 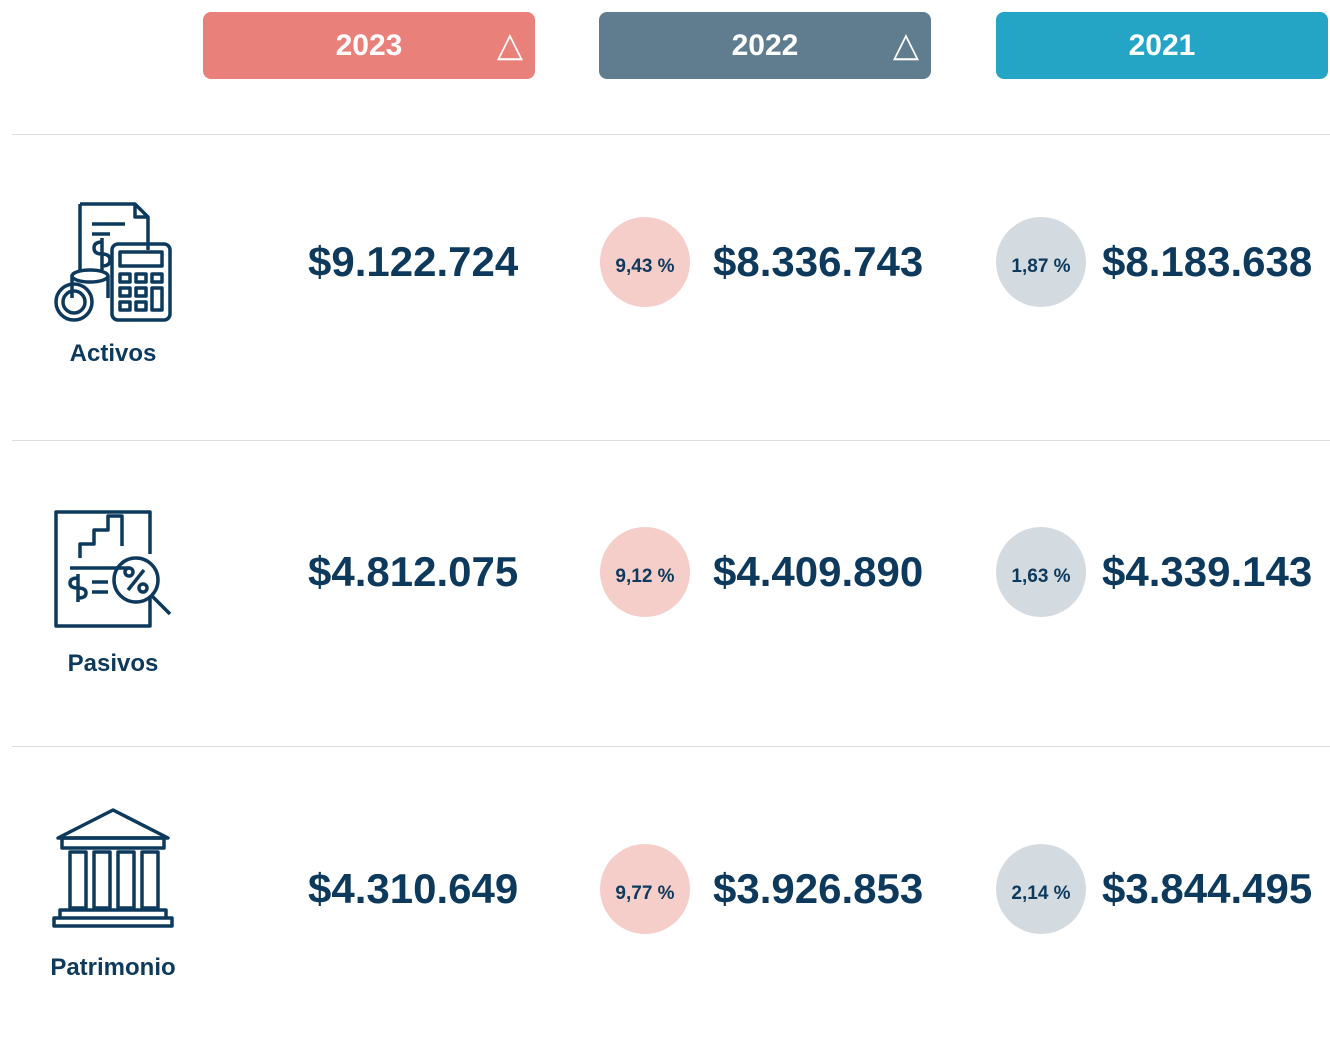 What do you see at coordinates (818, 571) in the screenshot?
I see `amount: $4.409.890` at bounding box center [818, 571].